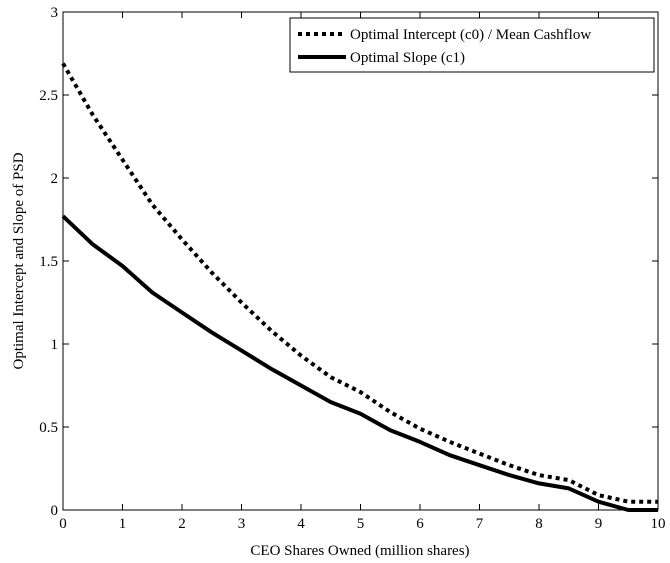  I want to click on x-tick-label: 2, so click(182, 524).